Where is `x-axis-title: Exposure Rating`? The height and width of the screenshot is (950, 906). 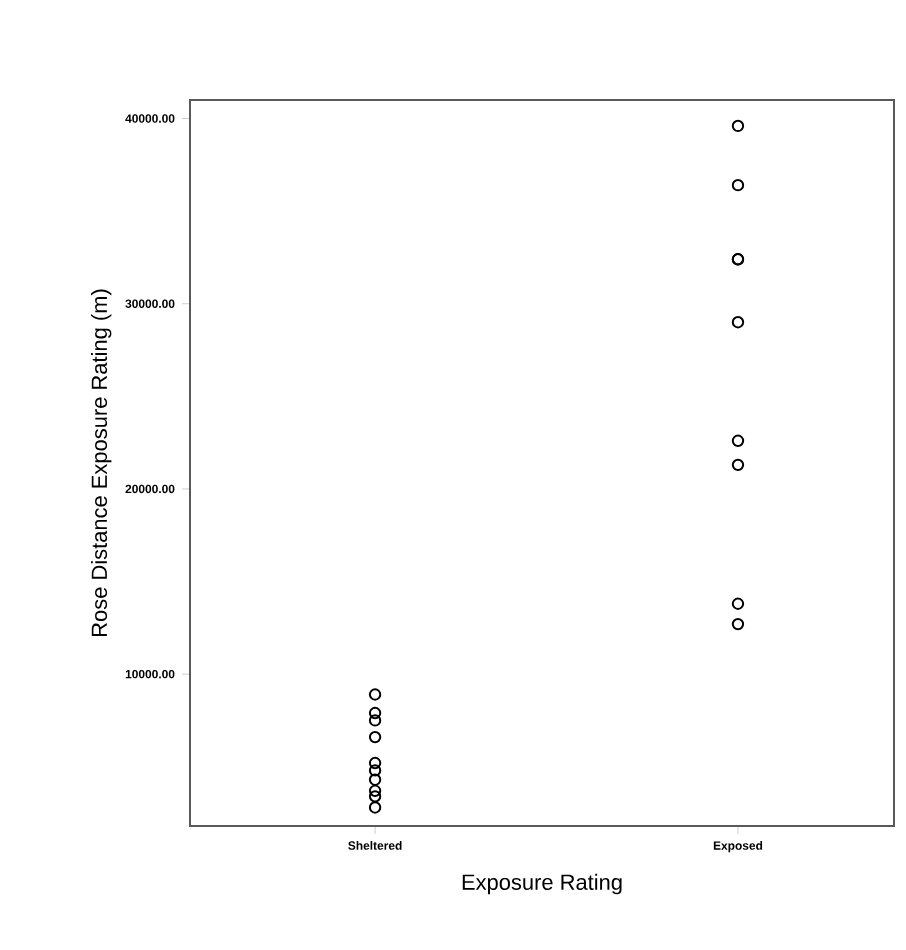 x-axis-title: Exposure Rating is located at coordinates (542, 884).